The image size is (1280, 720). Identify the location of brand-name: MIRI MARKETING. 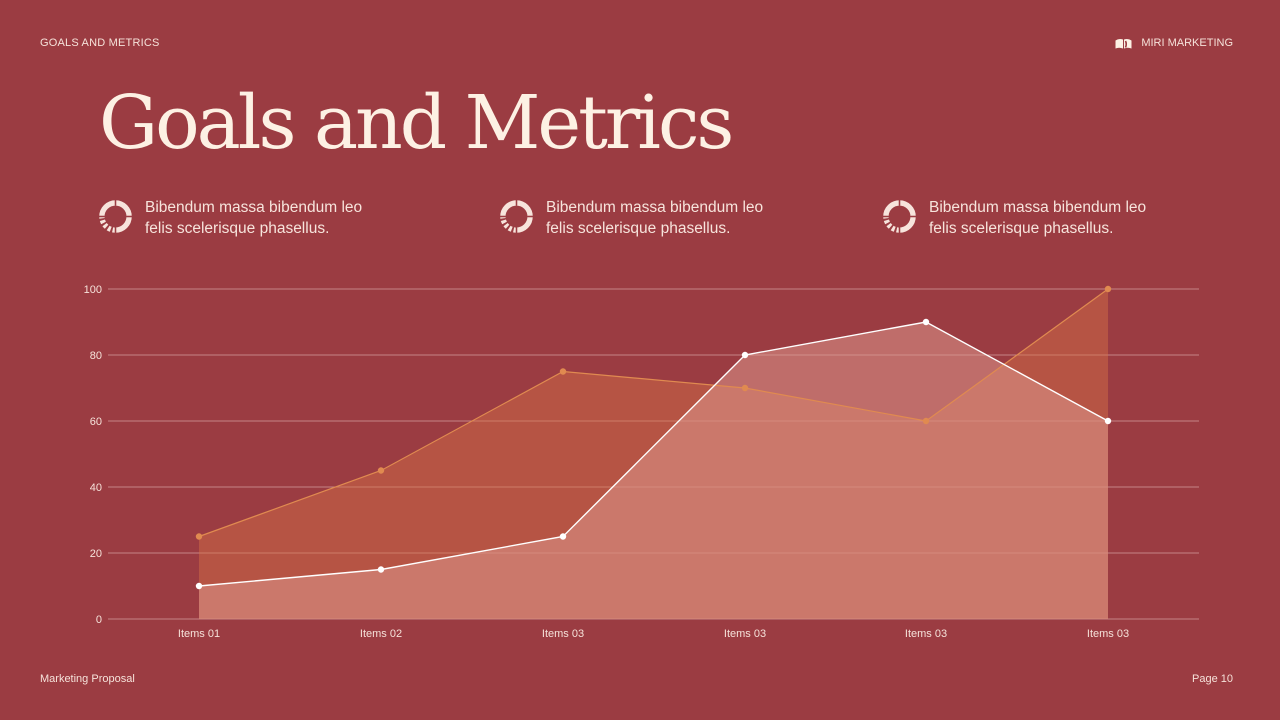
(1187, 43).